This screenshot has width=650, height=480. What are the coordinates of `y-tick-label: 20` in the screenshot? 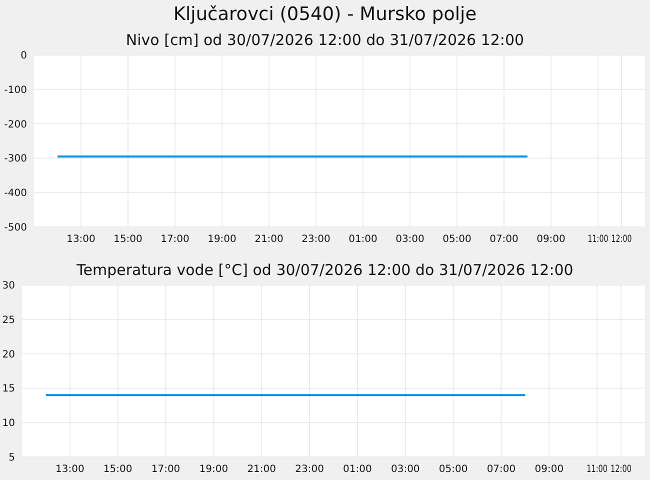 It's located at (8, 354).